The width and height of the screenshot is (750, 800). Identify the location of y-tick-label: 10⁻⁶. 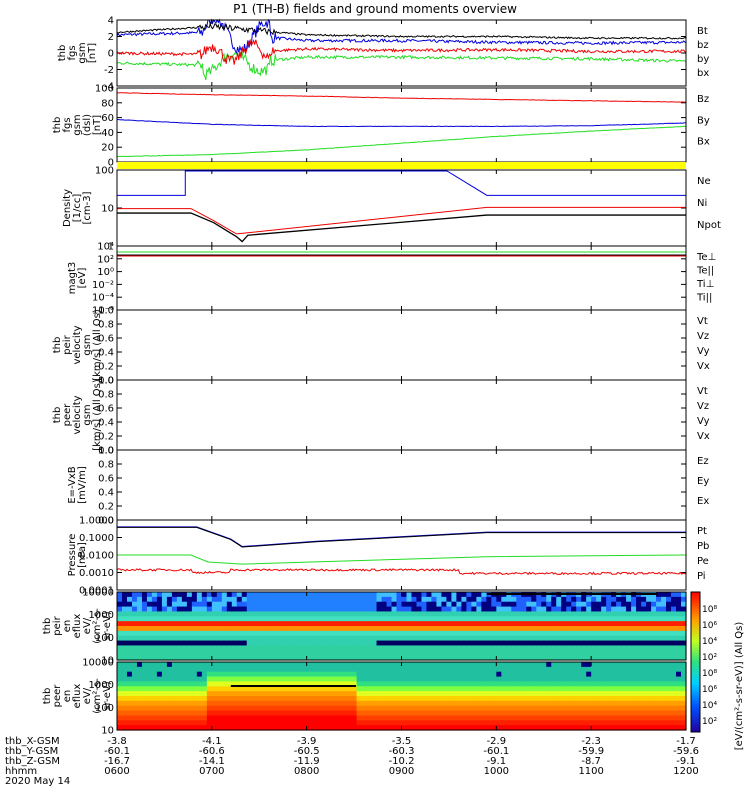
(103, 311).